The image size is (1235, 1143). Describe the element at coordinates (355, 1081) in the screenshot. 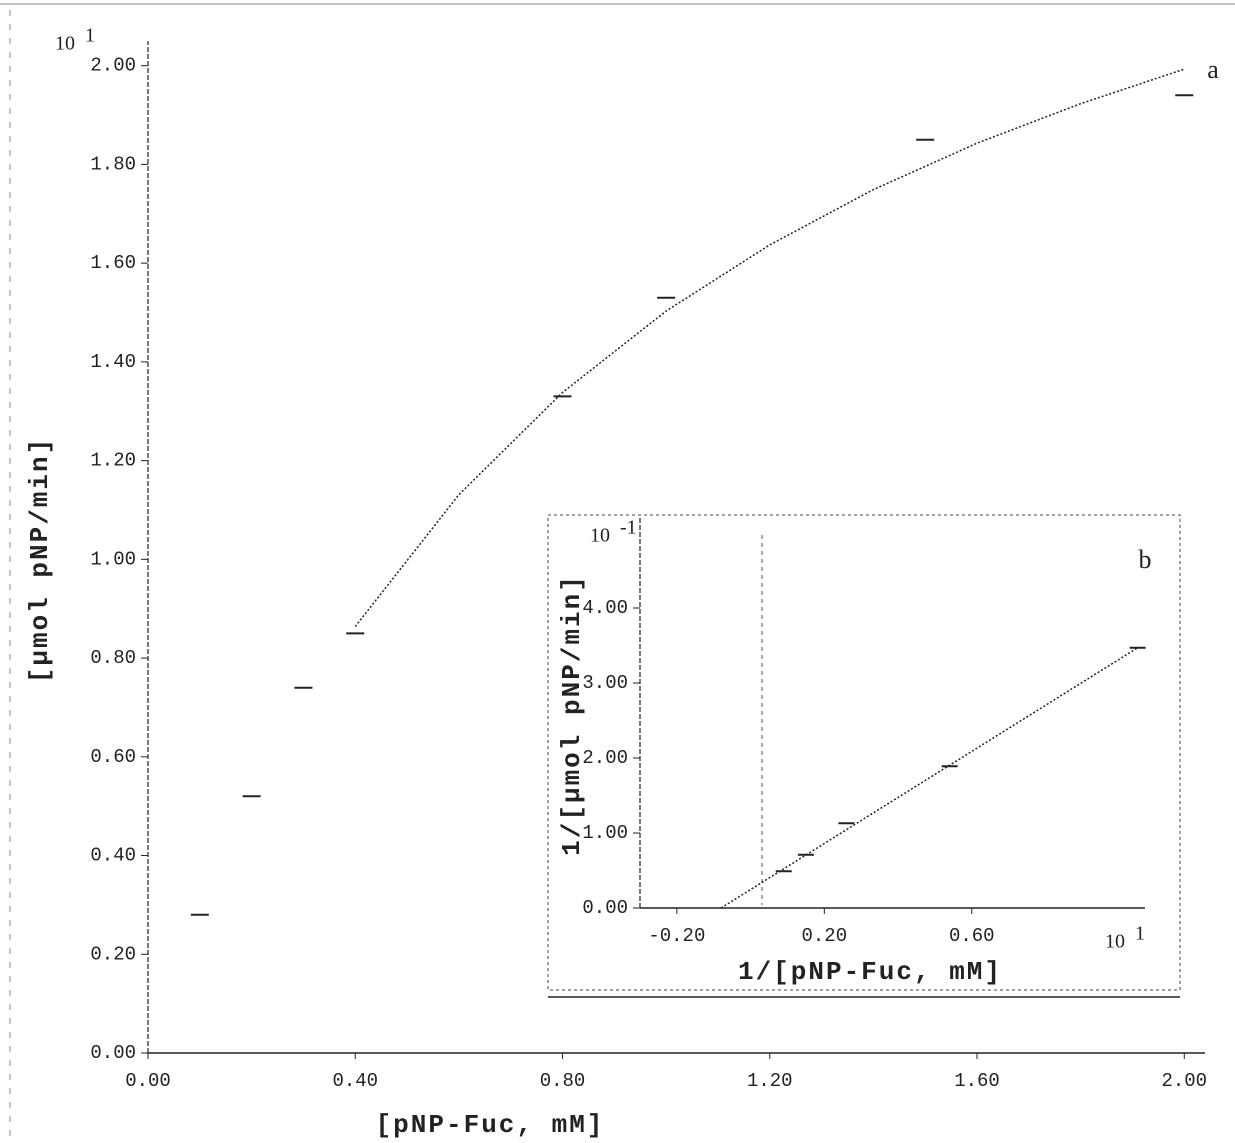

I see `x-tick-label: 0.40` at that location.